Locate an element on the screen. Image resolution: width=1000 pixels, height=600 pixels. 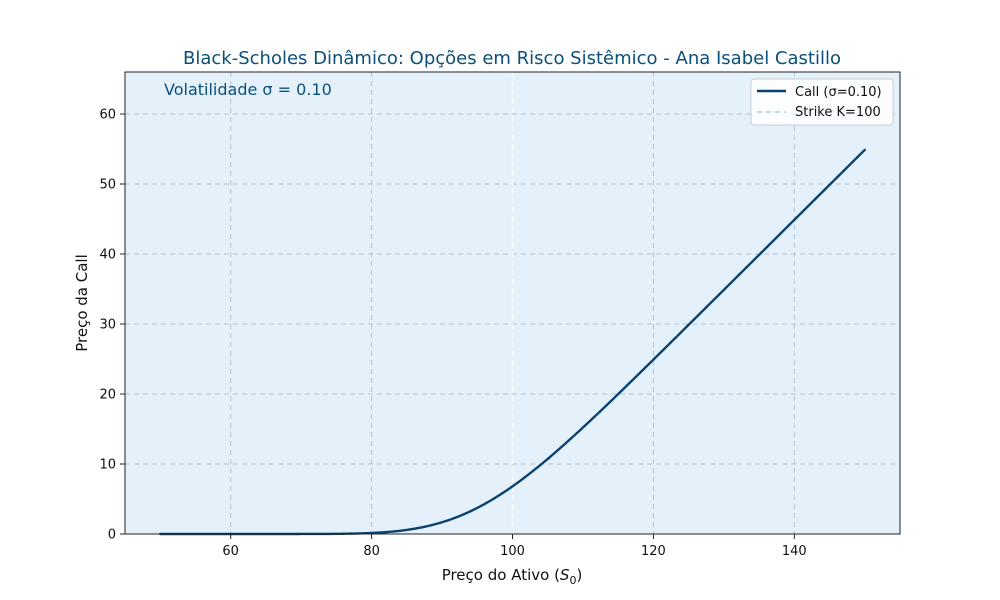
y-axis-label: Preço da Call is located at coordinates (82, 303).